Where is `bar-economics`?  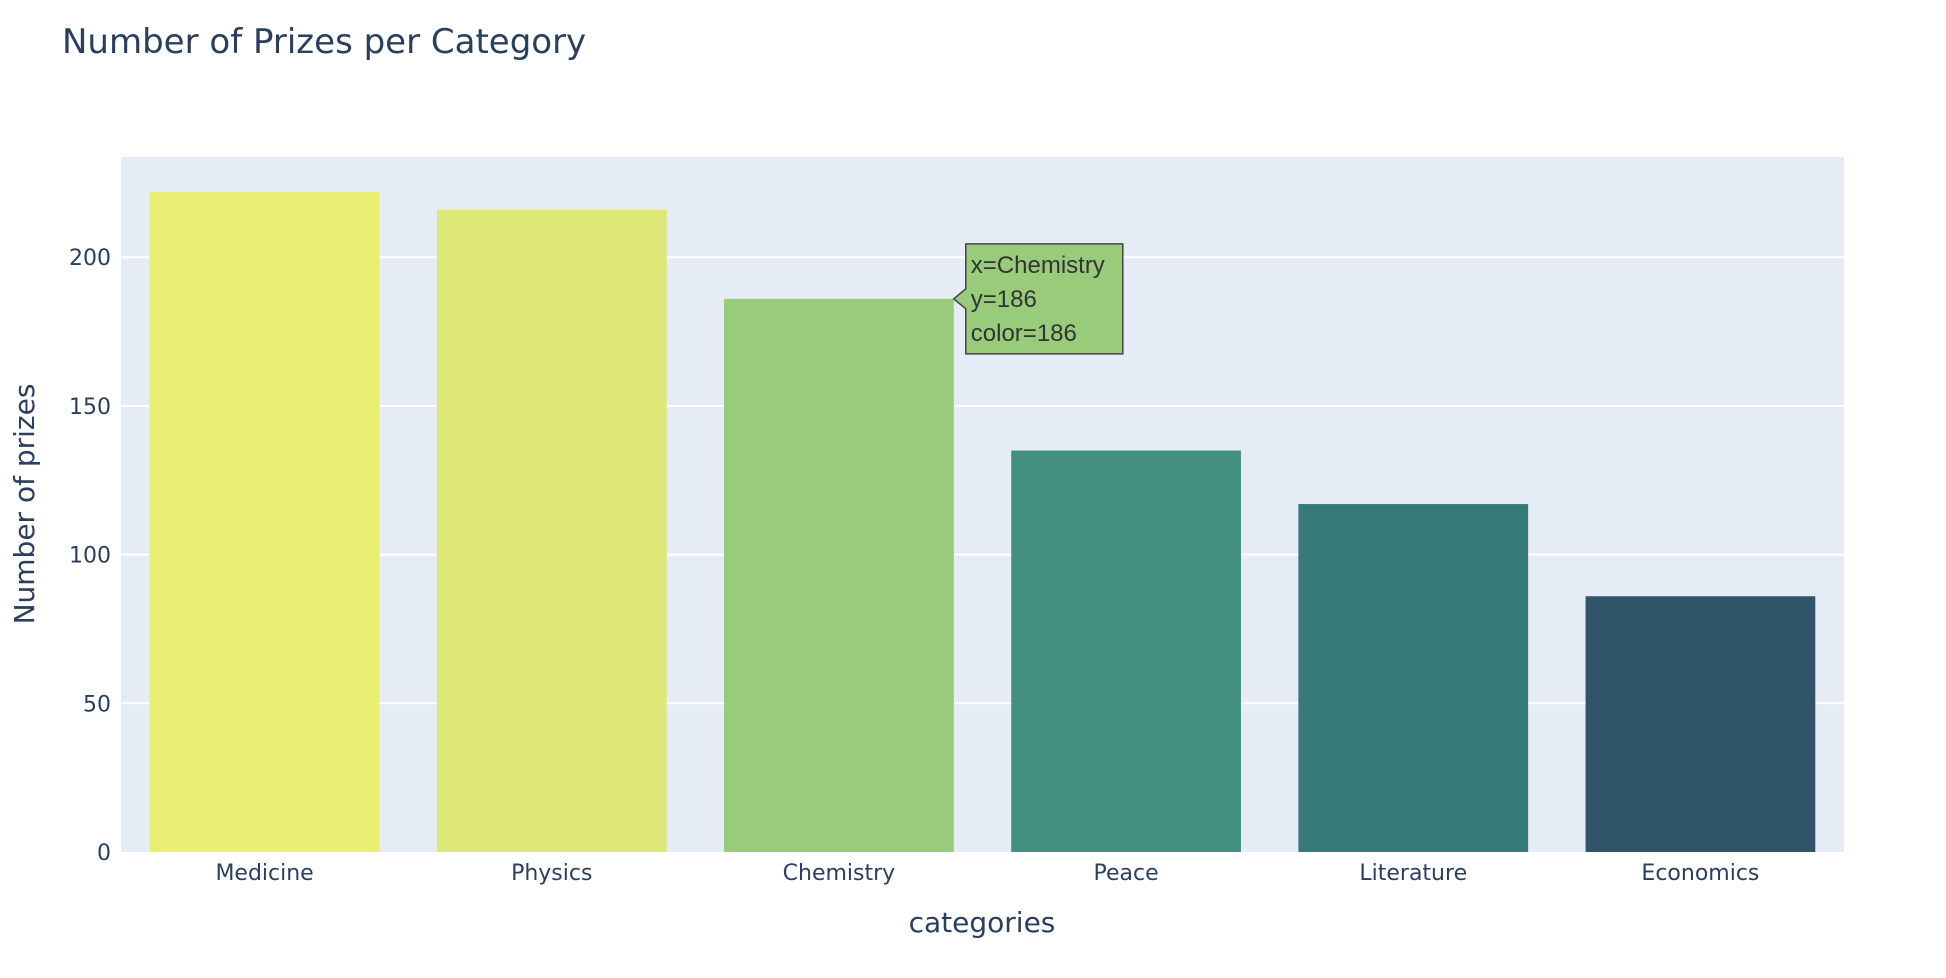
bar-economics is located at coordinates (1700, 724).